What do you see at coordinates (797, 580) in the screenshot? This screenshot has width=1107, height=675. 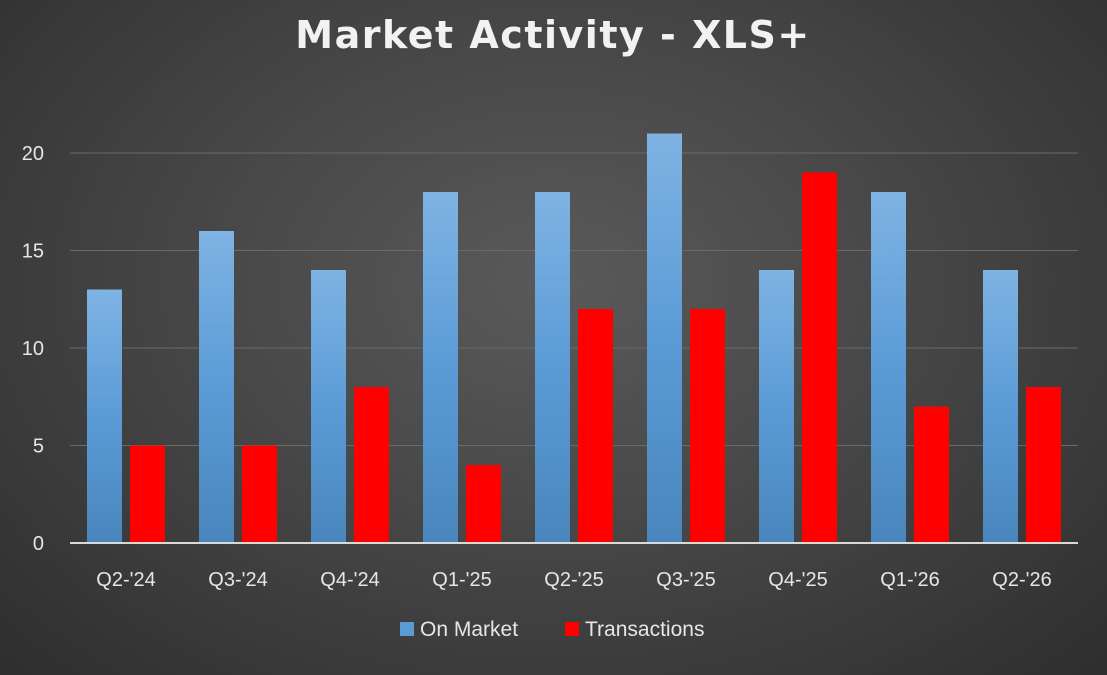 I see `x-tick-label-6: Q4-'25` at bounding box center [797, 580].